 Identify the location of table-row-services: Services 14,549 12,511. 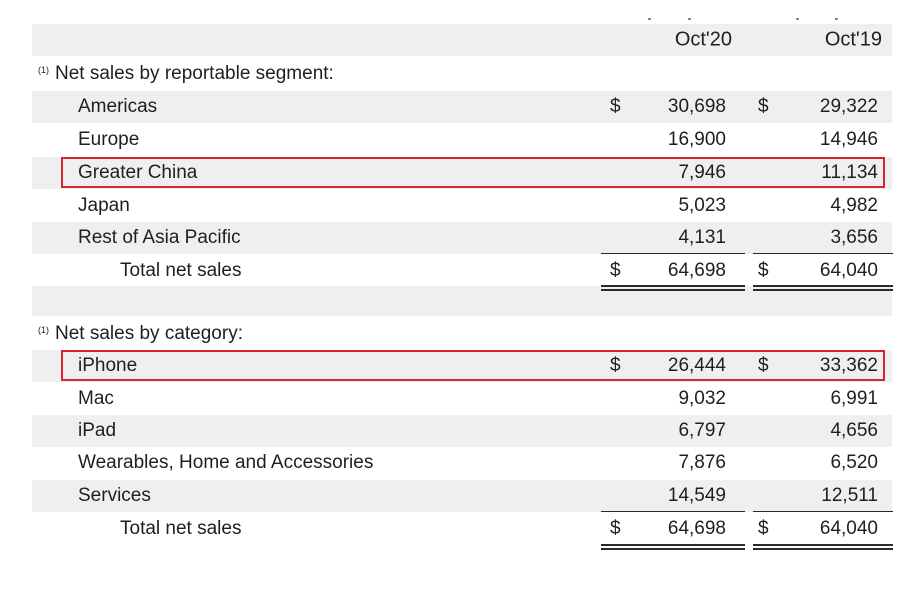
(462, 496).